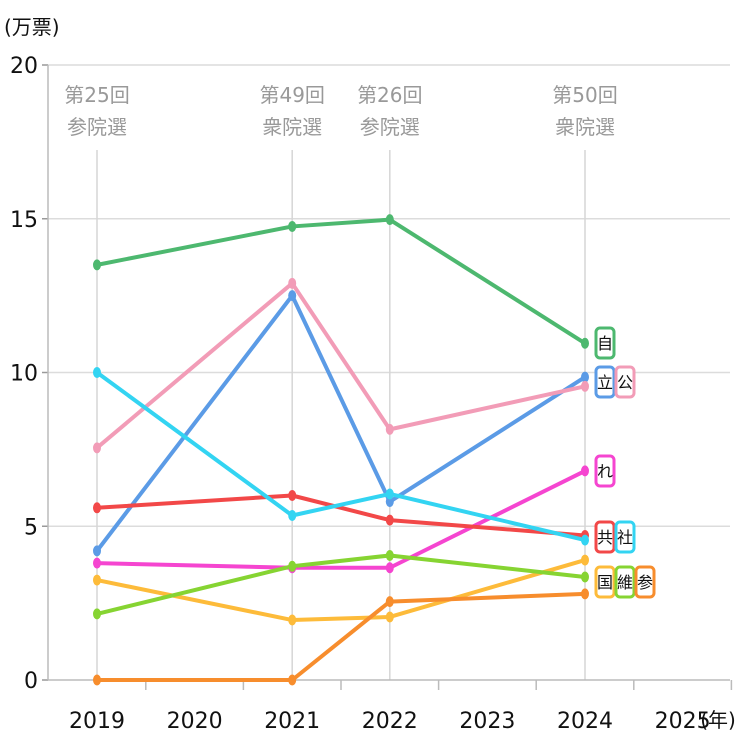  I want to click on series-label-維: 維, so click(625, 582).